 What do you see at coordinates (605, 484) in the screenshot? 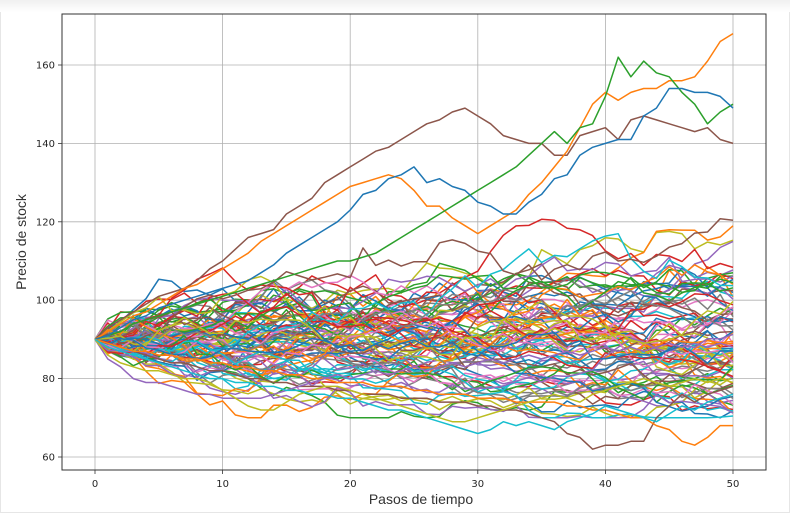
I see `x-tick-label: 40` at bounding box center [605, 484].